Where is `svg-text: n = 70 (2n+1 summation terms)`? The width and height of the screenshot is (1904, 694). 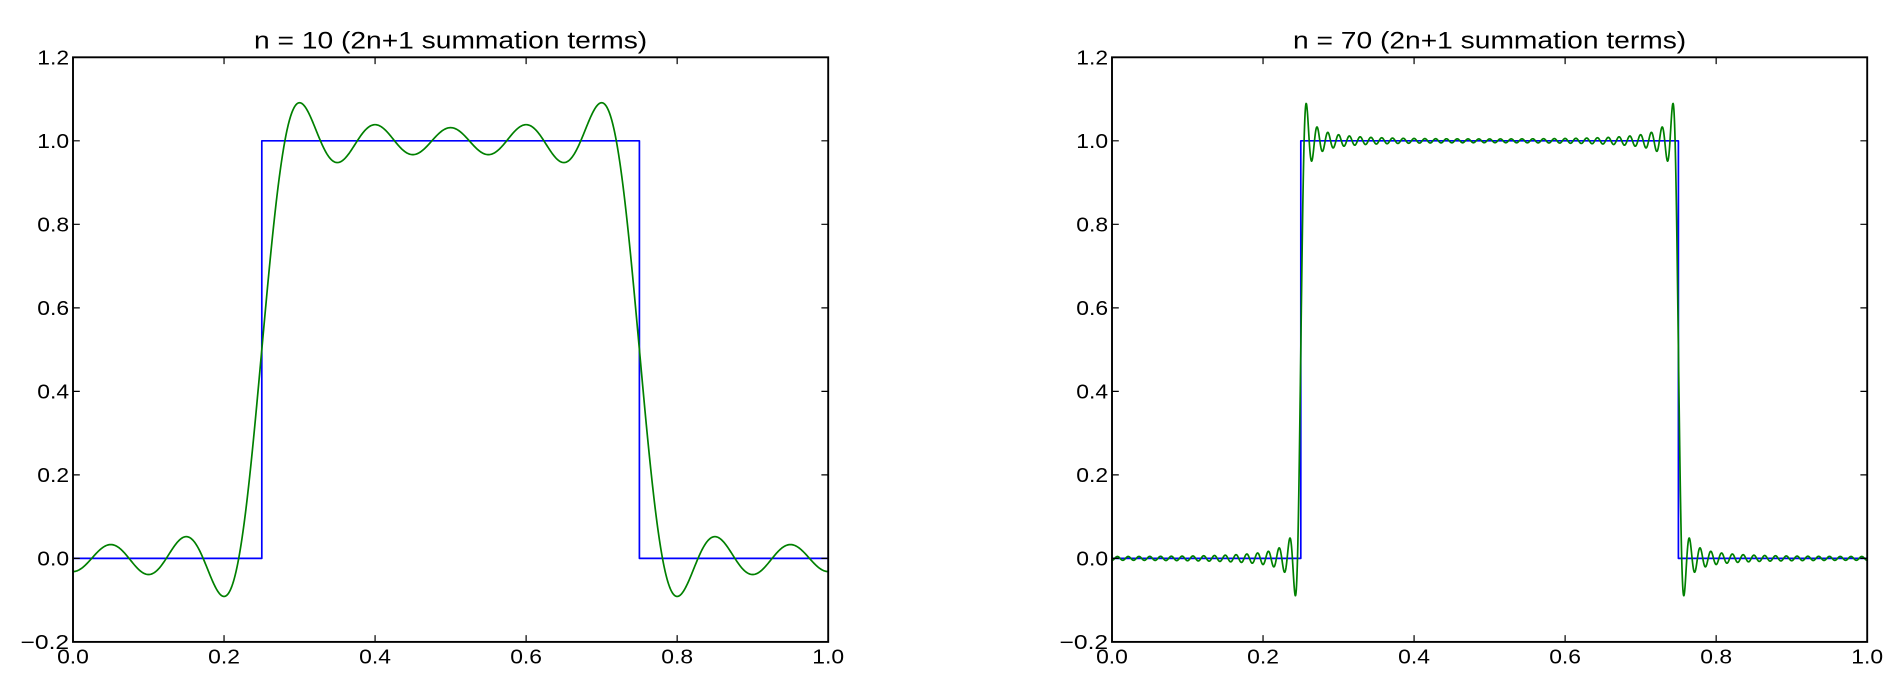 svg-text: n = 70 (2n+1 summation terms) is located at coordinates (1489, 40).